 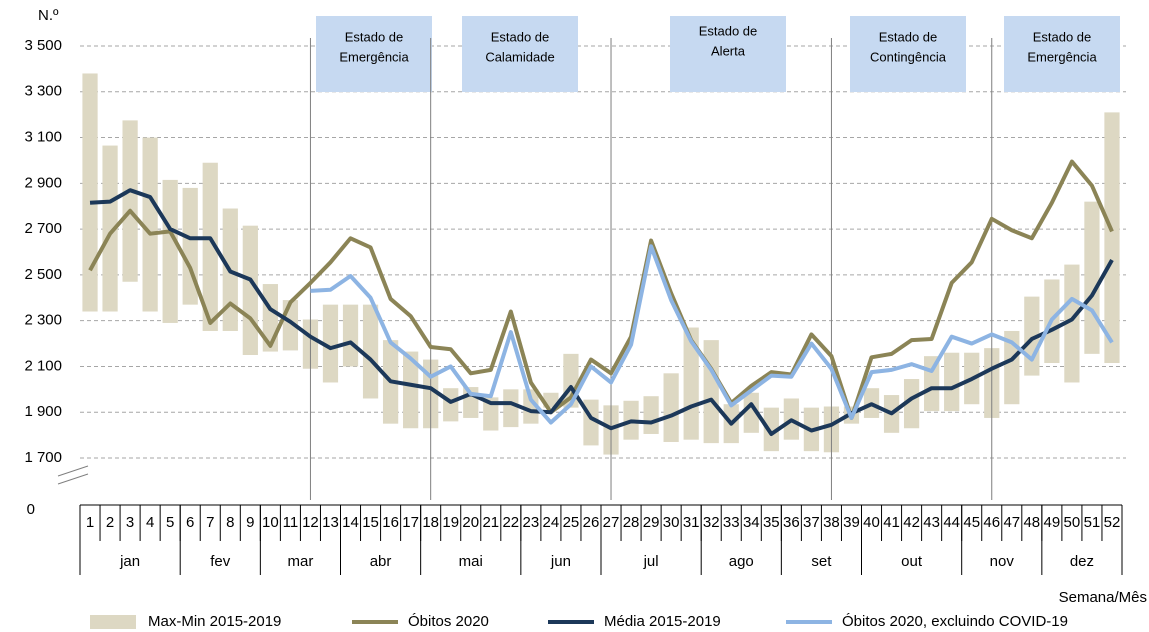 What do you see at coordinates (771, 522) in the screenshot?
I see `x-tick-label: 35` at bounding box center [771, 522].